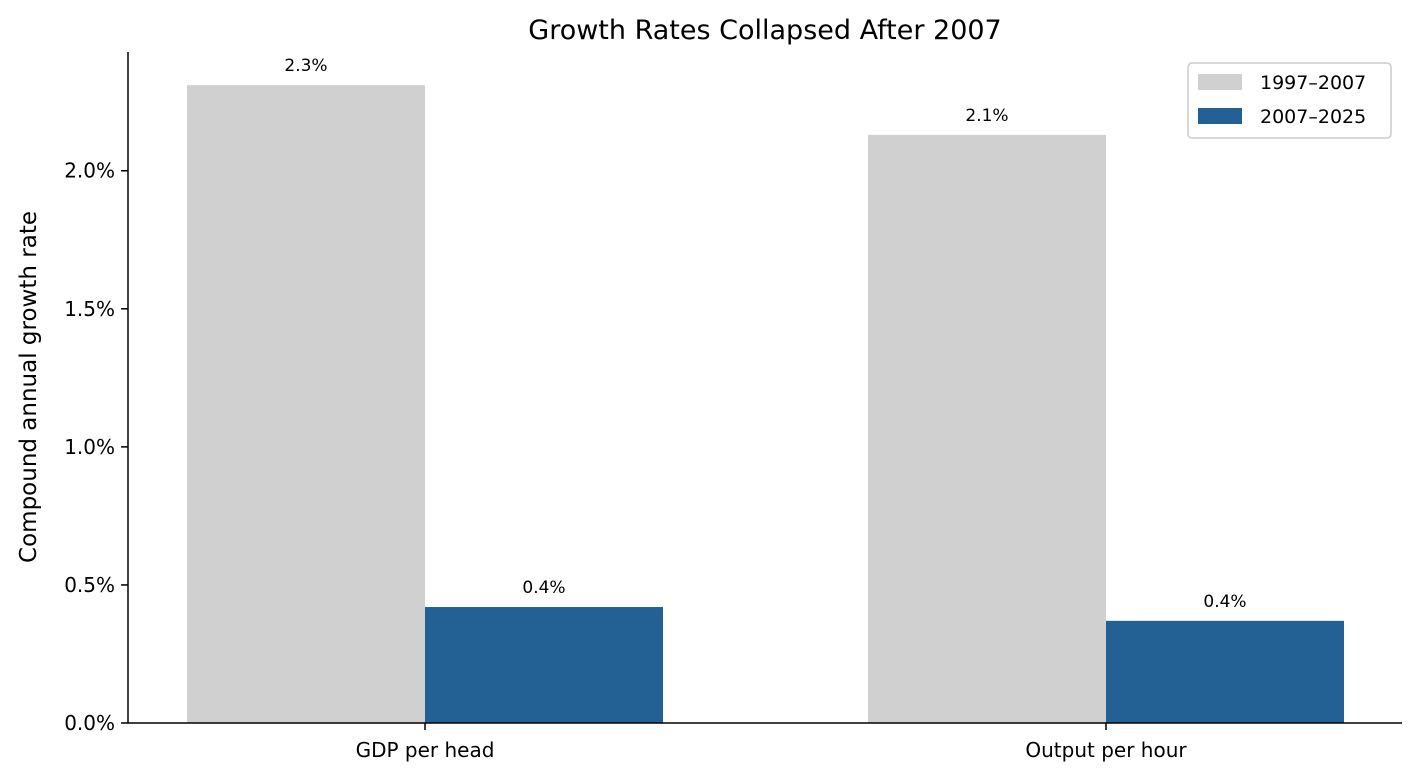 The width and height of the screenshot is (1418, 779). What do you see at coordinates (89, 309) in the screenshot?
I see `y-tick-label: 1.5%` at bounding box center [89, 309].